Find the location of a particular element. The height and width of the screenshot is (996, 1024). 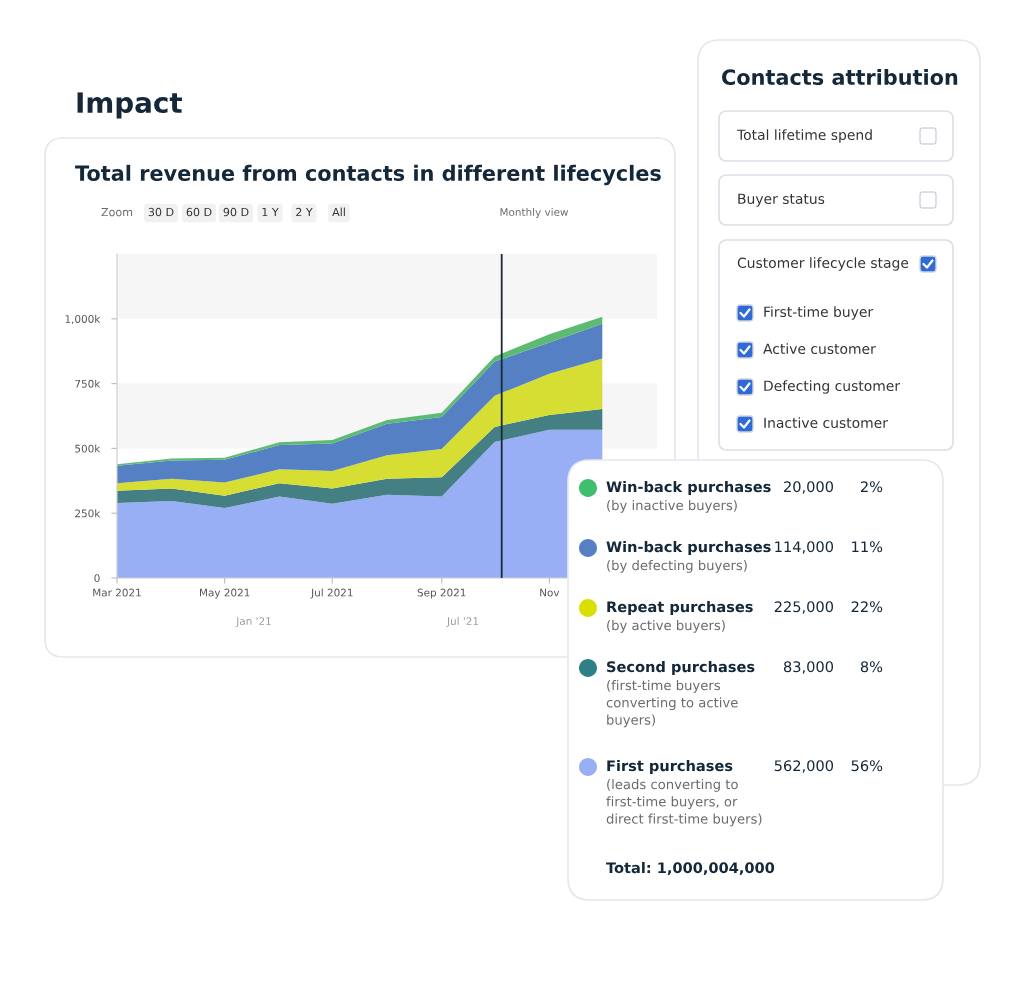

text: (leads converting to first-time buyers, or direct first-time buyers) is located at coordinates (684, 803).